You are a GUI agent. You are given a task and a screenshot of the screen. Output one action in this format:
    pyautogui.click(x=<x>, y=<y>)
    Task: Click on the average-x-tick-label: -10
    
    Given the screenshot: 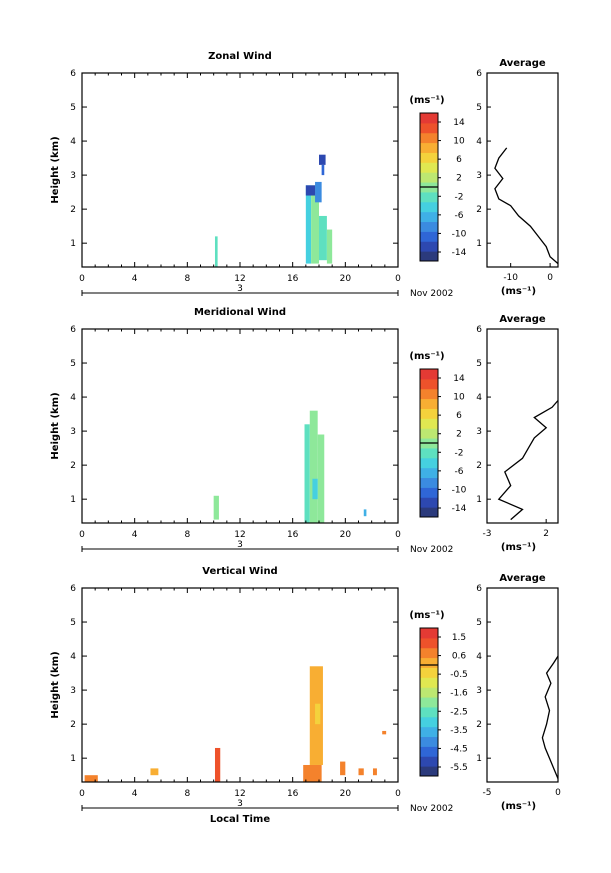 What is the action you would take?
    pyautogui.click(x=510, y=278)
    